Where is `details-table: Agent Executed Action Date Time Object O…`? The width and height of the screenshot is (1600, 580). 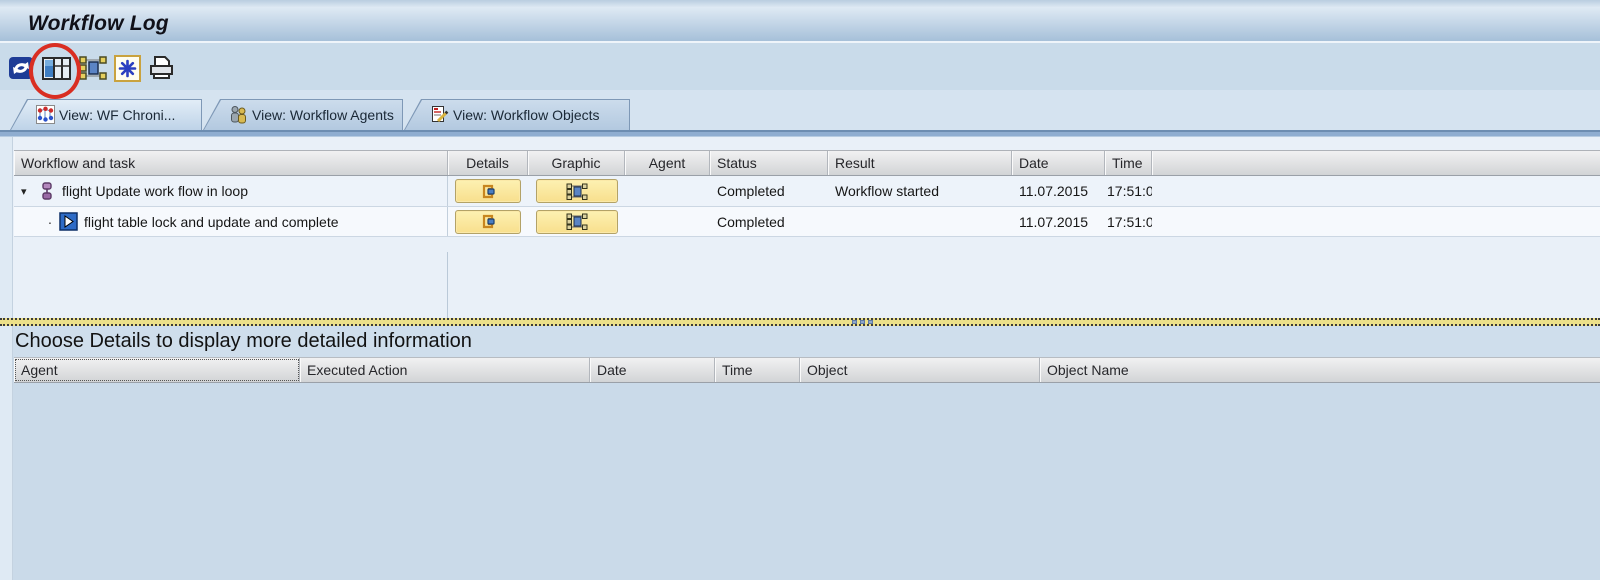 details-table: Agent Executed Action Date Time Object O… is located at coordinates (807, 370).